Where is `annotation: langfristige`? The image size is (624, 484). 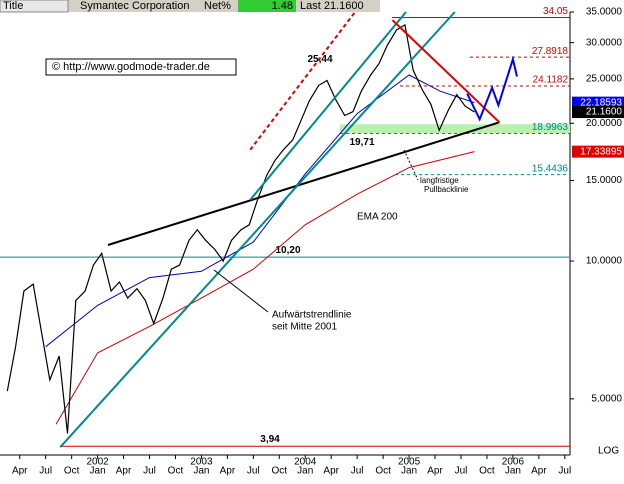 annotation: langfristige is located at coordinates (439, 180).